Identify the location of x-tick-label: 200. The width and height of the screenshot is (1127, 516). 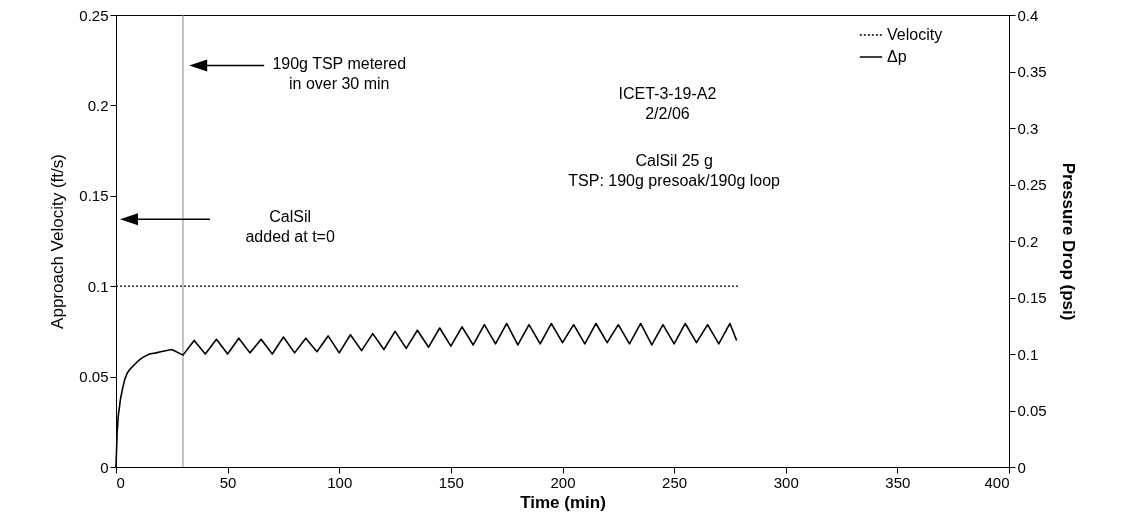
(563, 482).